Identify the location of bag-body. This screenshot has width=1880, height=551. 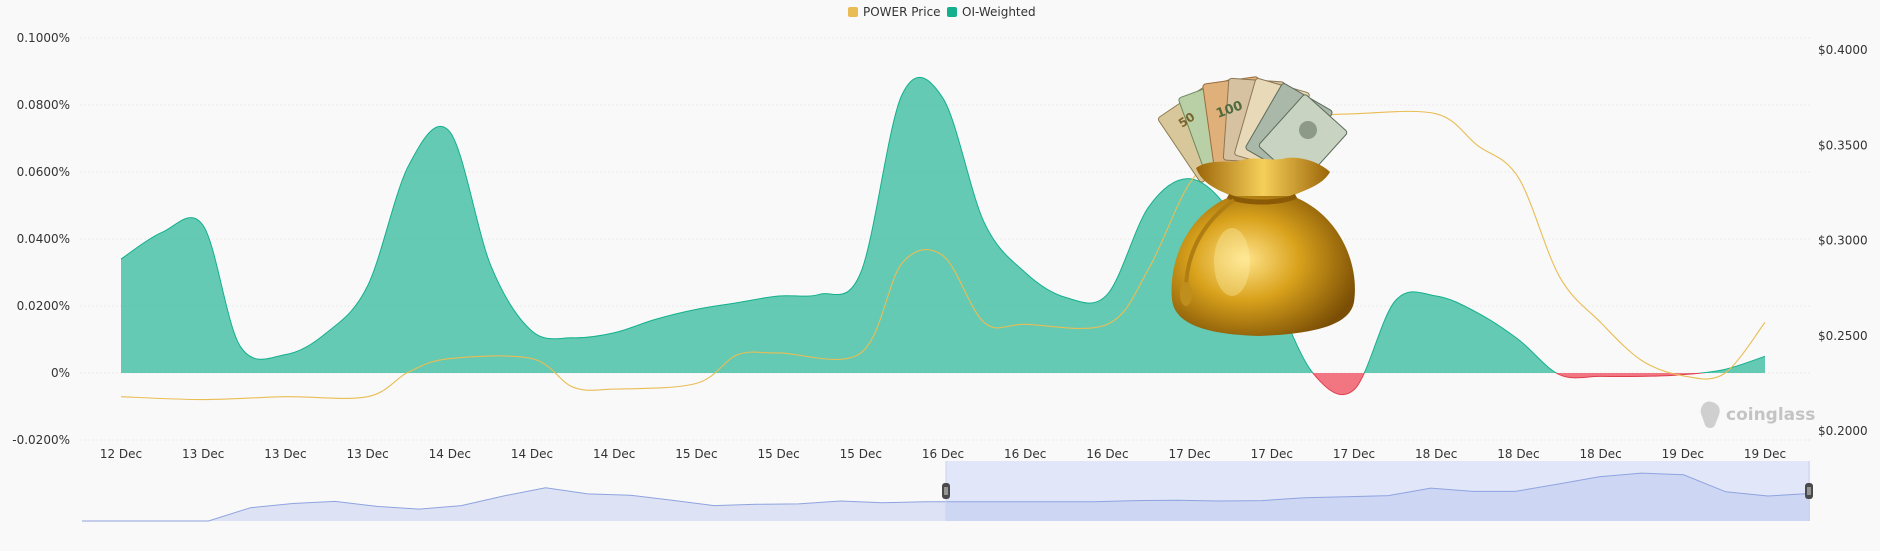
(1263, 266).